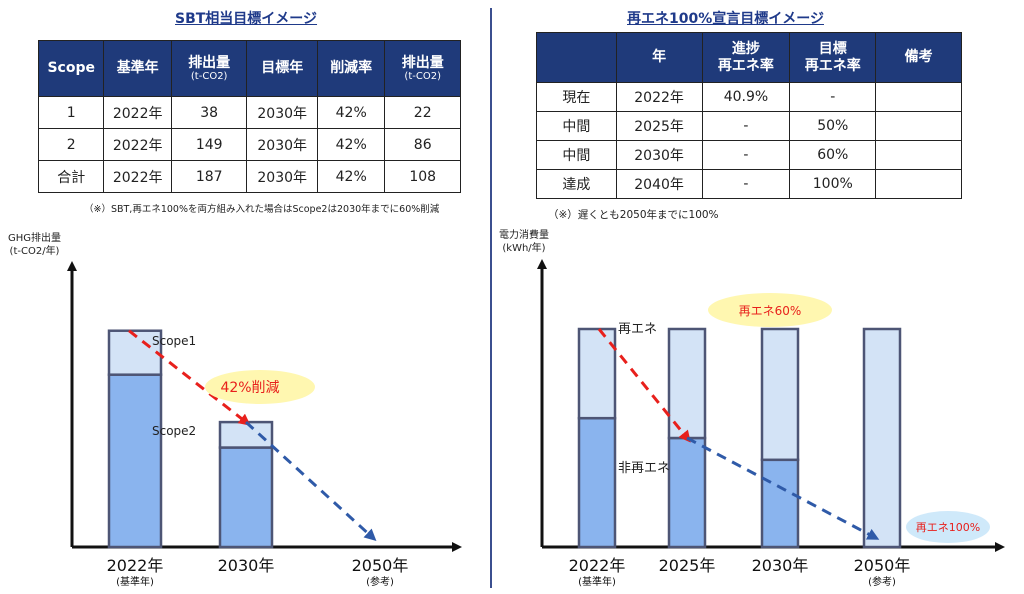 The height and width of the screenshot is (594, 1024). What do you see at coordinates (174, 341) in the screenshot?
I see `series-label-scope1: Scope1` at bounding box center [174, 341].